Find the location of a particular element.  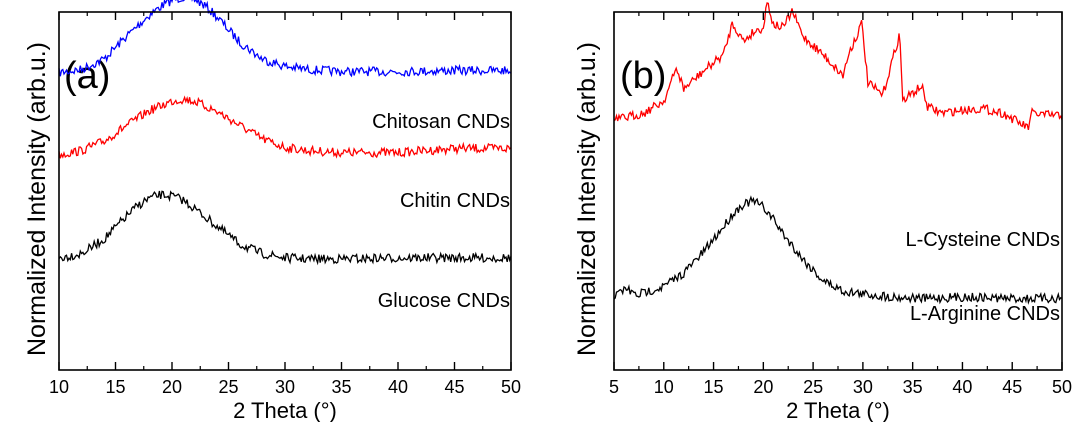

panel-label: (b) is located at coordinates (643, 76).